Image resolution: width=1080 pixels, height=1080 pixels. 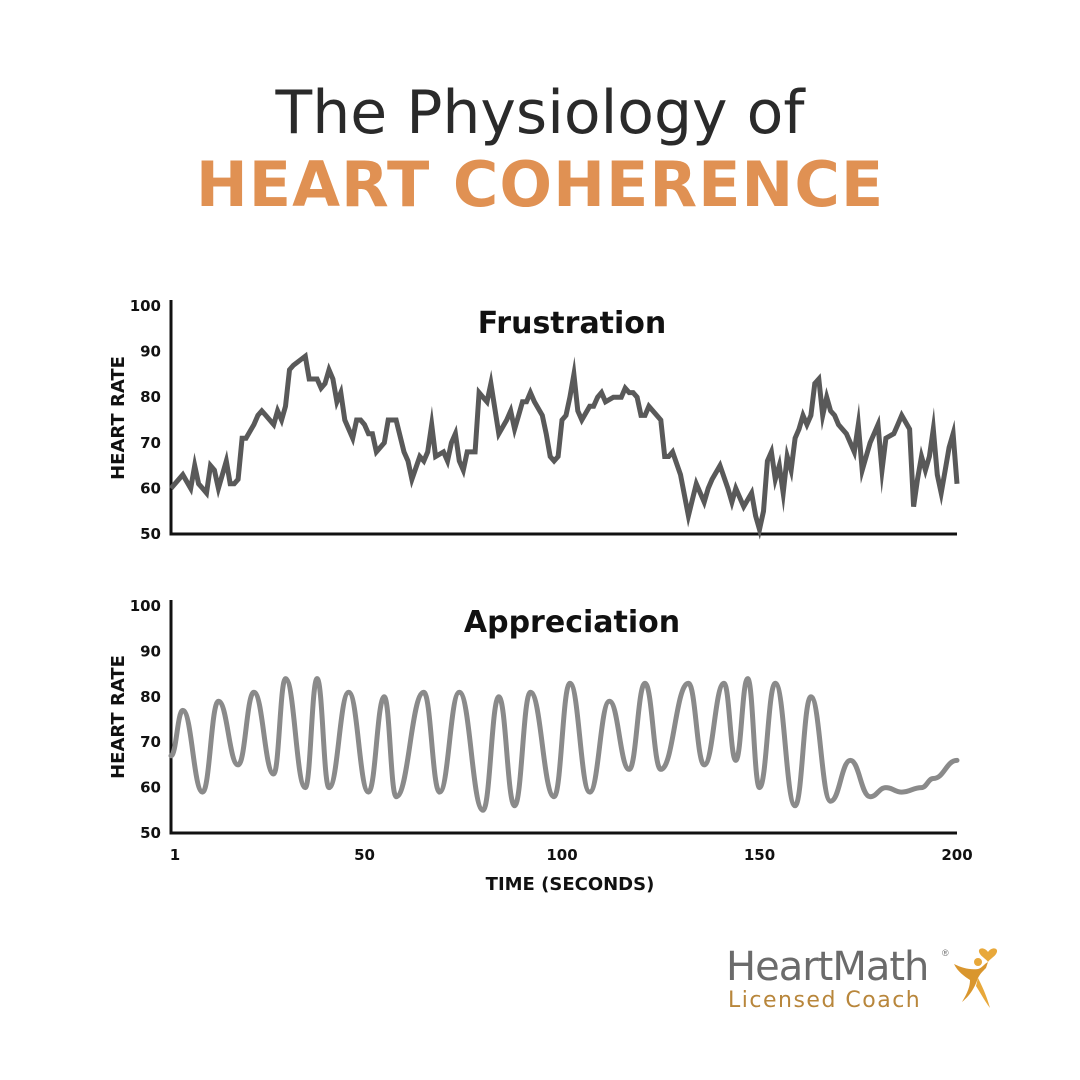 What do you see at coordinates (540, 113) in the screenshot?
I see `page-title-line1: The Physiology of` at bounding box center [540, 113].